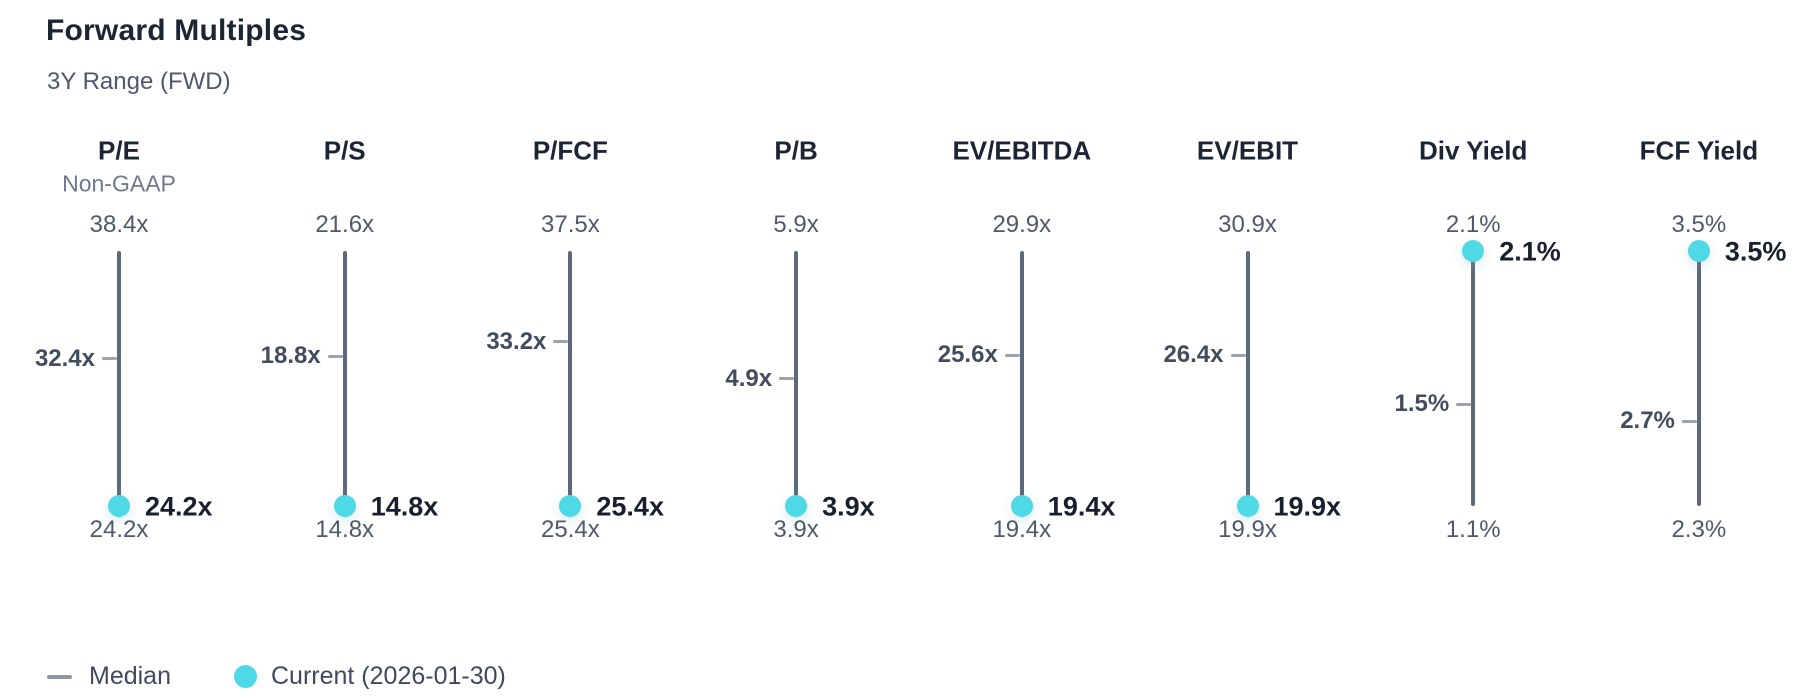 Image resolution: width=1820 pixels, height=696 pixels. What do you see at coordinates (59, 676) in the screenshot?
I see `median-dash-icon` at bounding box center [59, 676].